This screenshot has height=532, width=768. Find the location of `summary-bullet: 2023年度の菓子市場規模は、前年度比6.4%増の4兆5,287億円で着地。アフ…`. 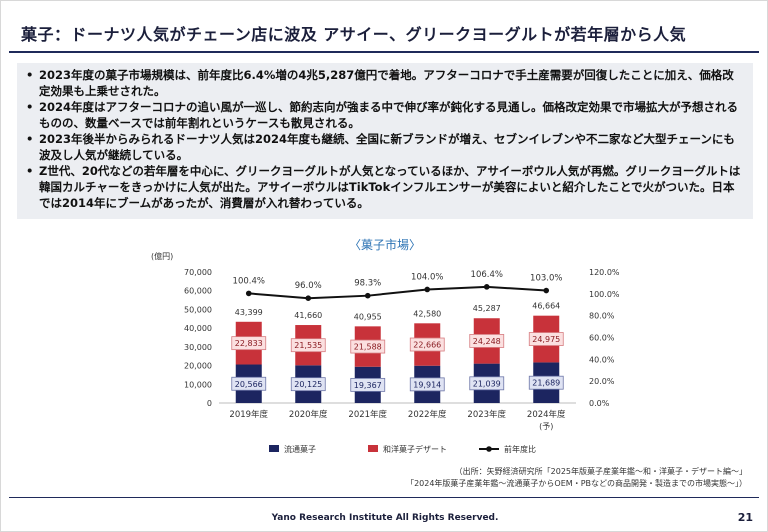

summary-bullet: 2023年度の菓子市場規模は、前年度比6.4%増の4兆5,287億円で着地。アフ… is located at coordinates (385, 83).